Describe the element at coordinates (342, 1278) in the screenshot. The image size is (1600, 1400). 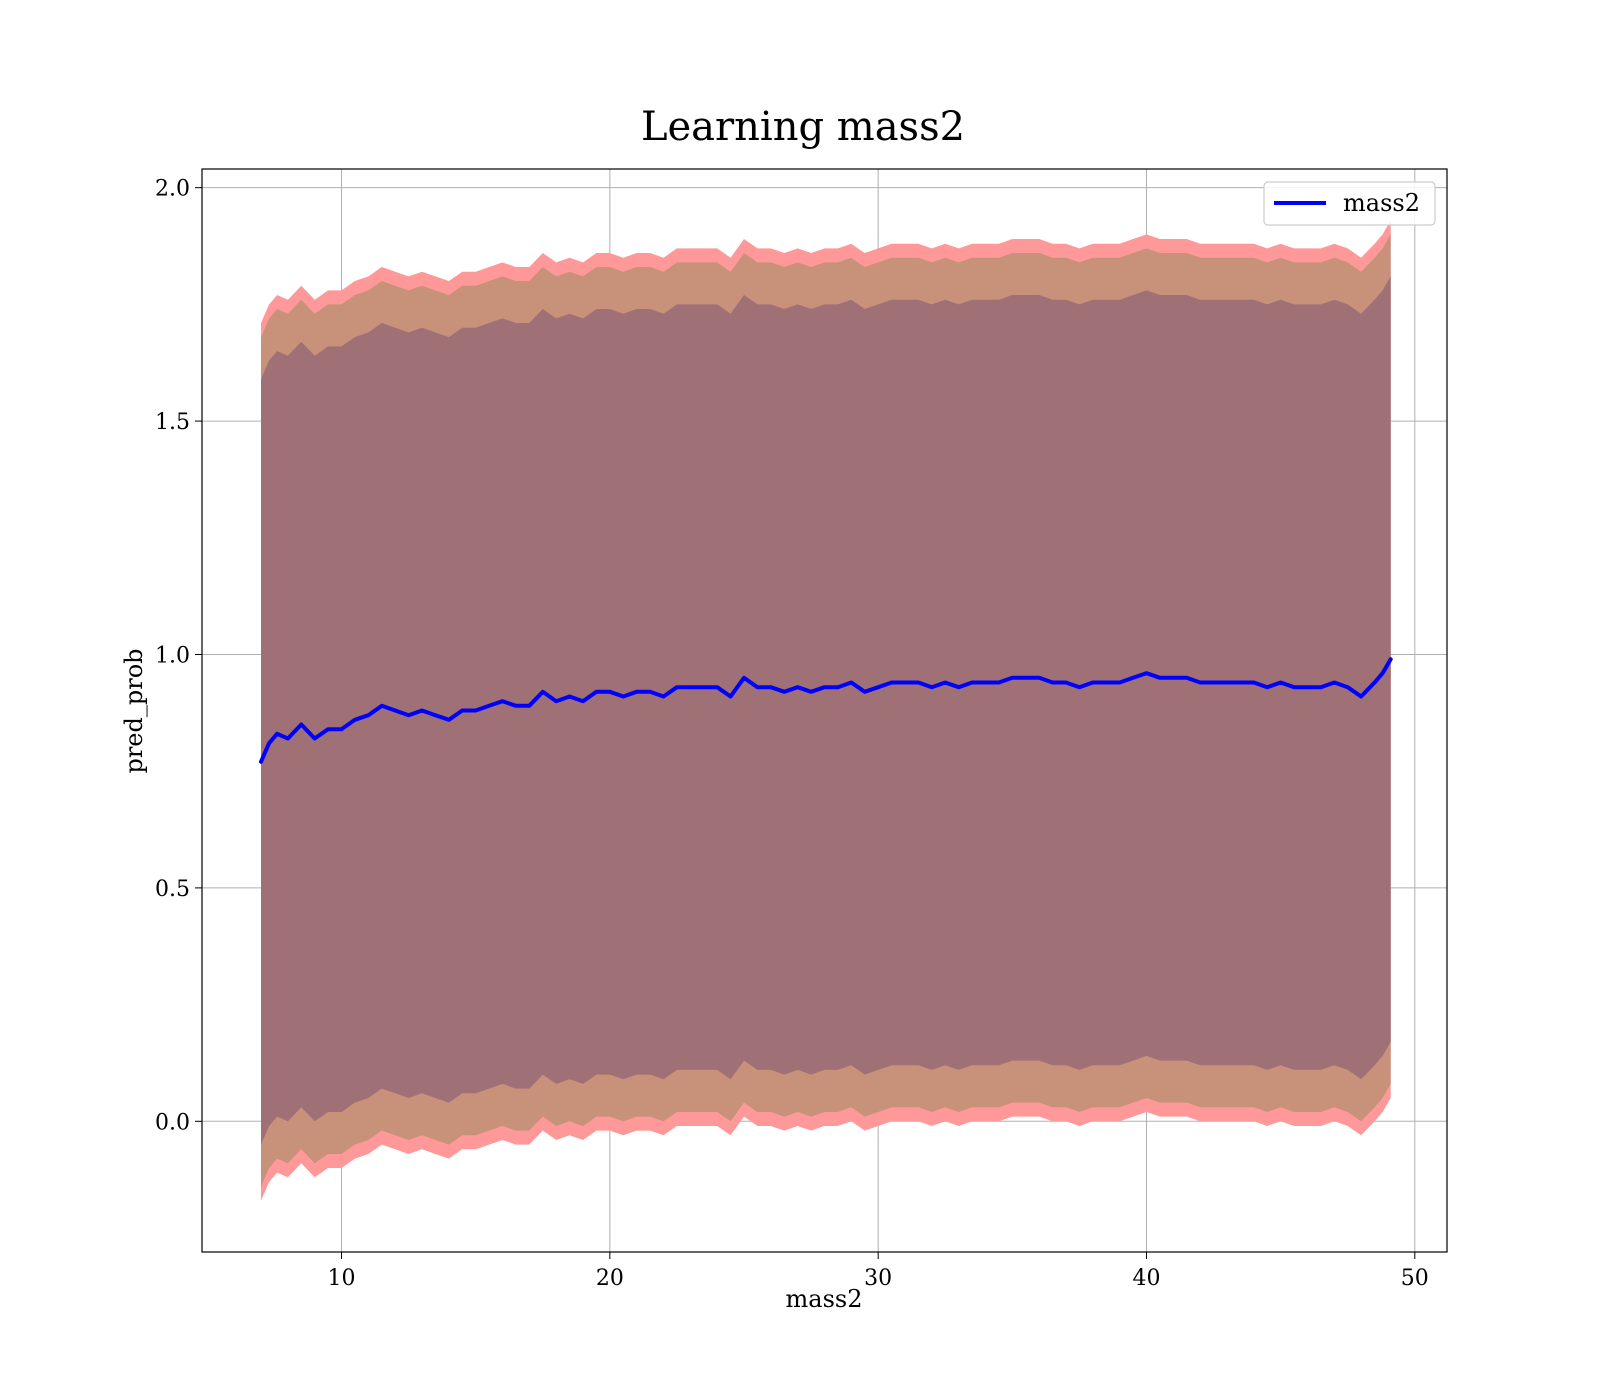
I see `x-tick-label: 10` at that location.